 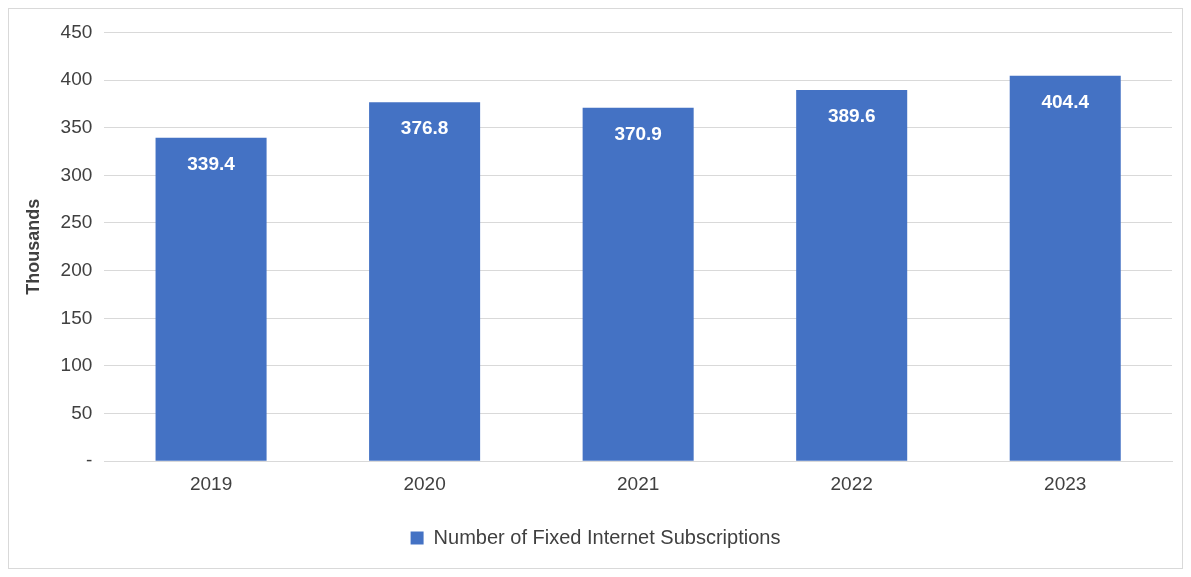 I want to click on y-tick-label: 450, so click(x=76, y=31).